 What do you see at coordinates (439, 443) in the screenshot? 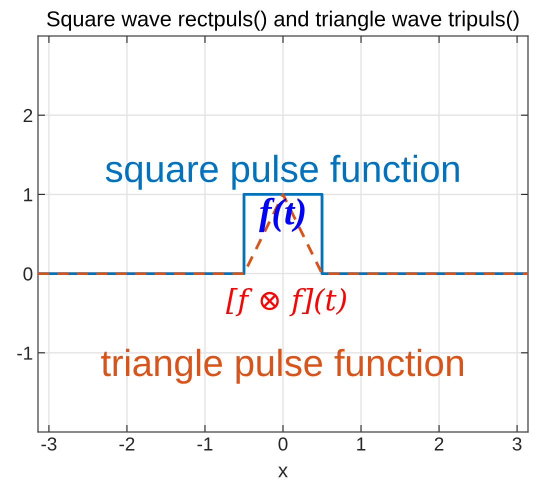
I see `x-tick-label: 2` at bounding box center [439, 443].